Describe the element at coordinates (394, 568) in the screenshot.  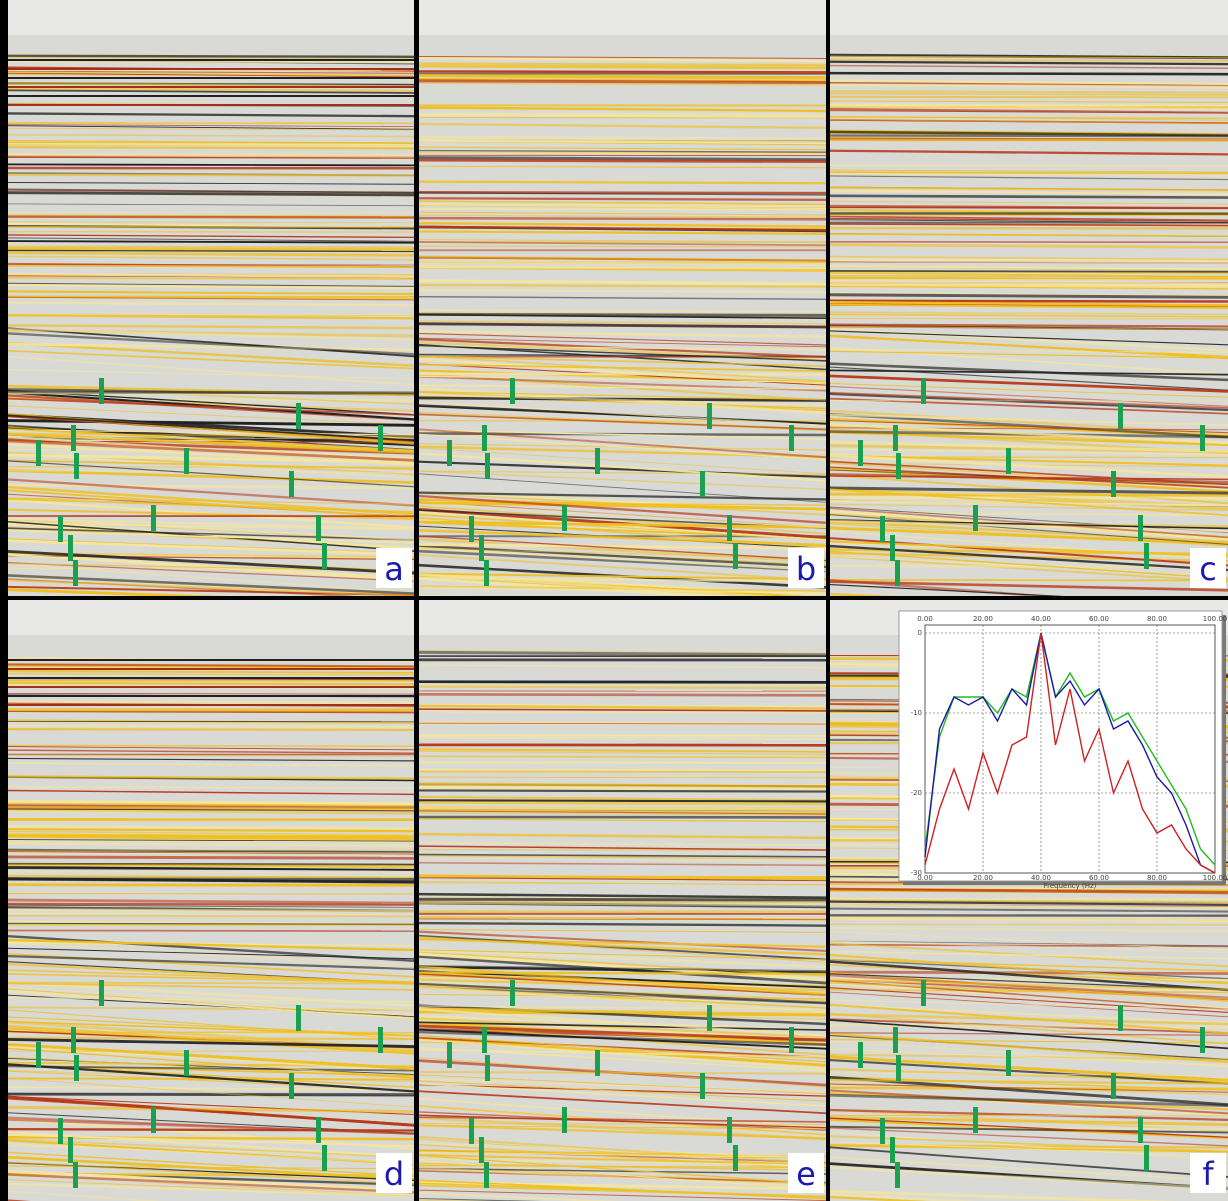
I see `label-box` at that location.